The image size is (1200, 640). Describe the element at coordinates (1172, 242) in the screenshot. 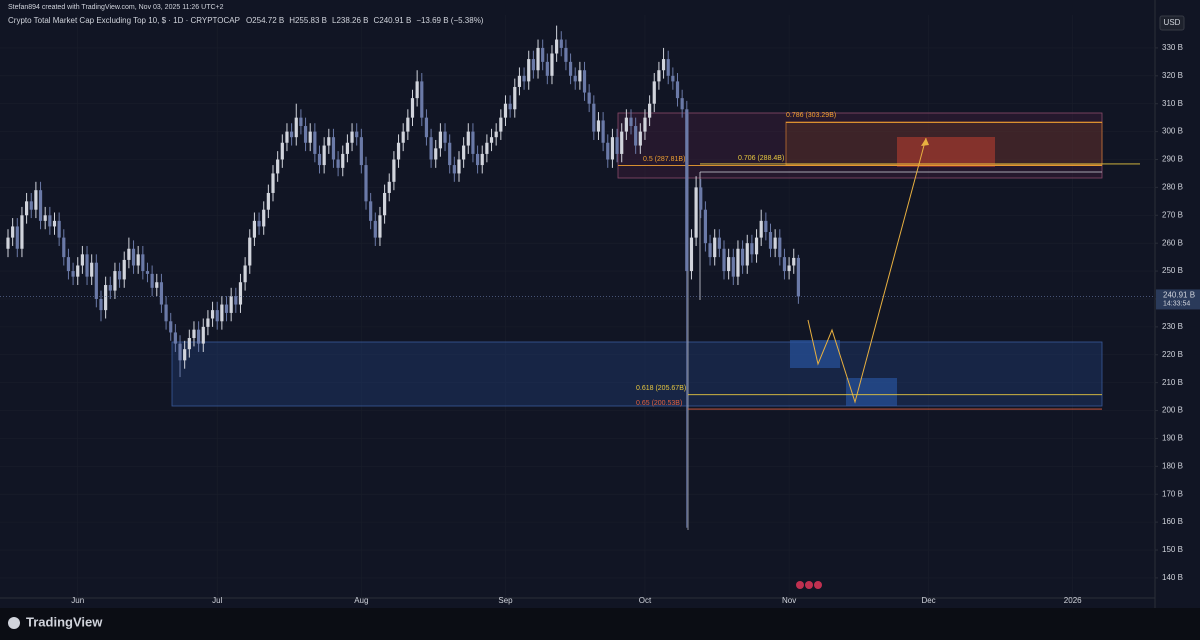

I see `y-tick-label: 260 B` at that location.